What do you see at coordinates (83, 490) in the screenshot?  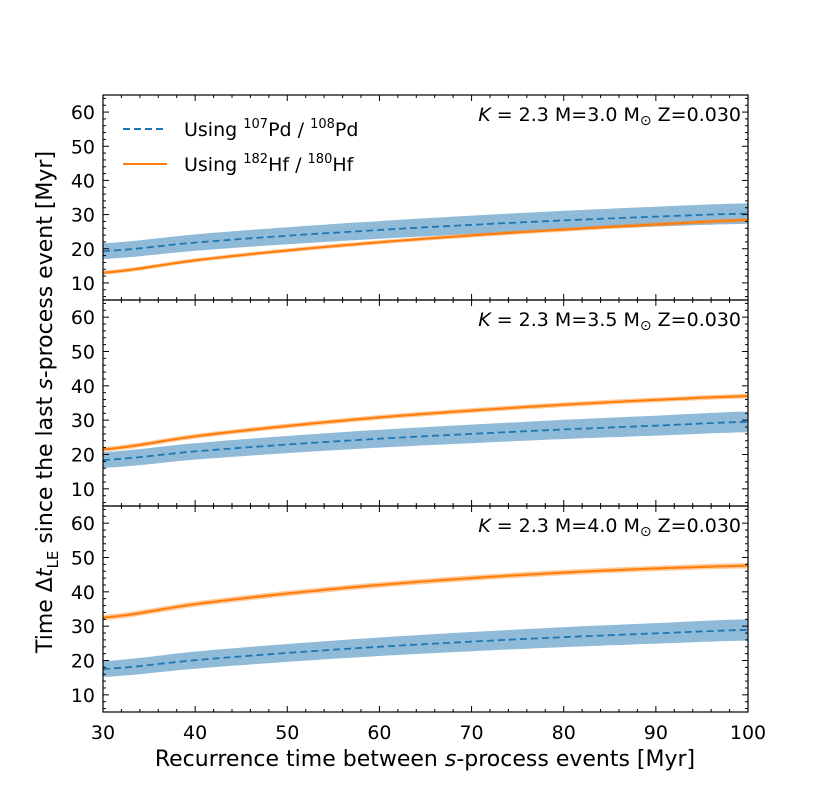 I see `panel-2-ytick-label: 10` at bounding box center [83, 490].